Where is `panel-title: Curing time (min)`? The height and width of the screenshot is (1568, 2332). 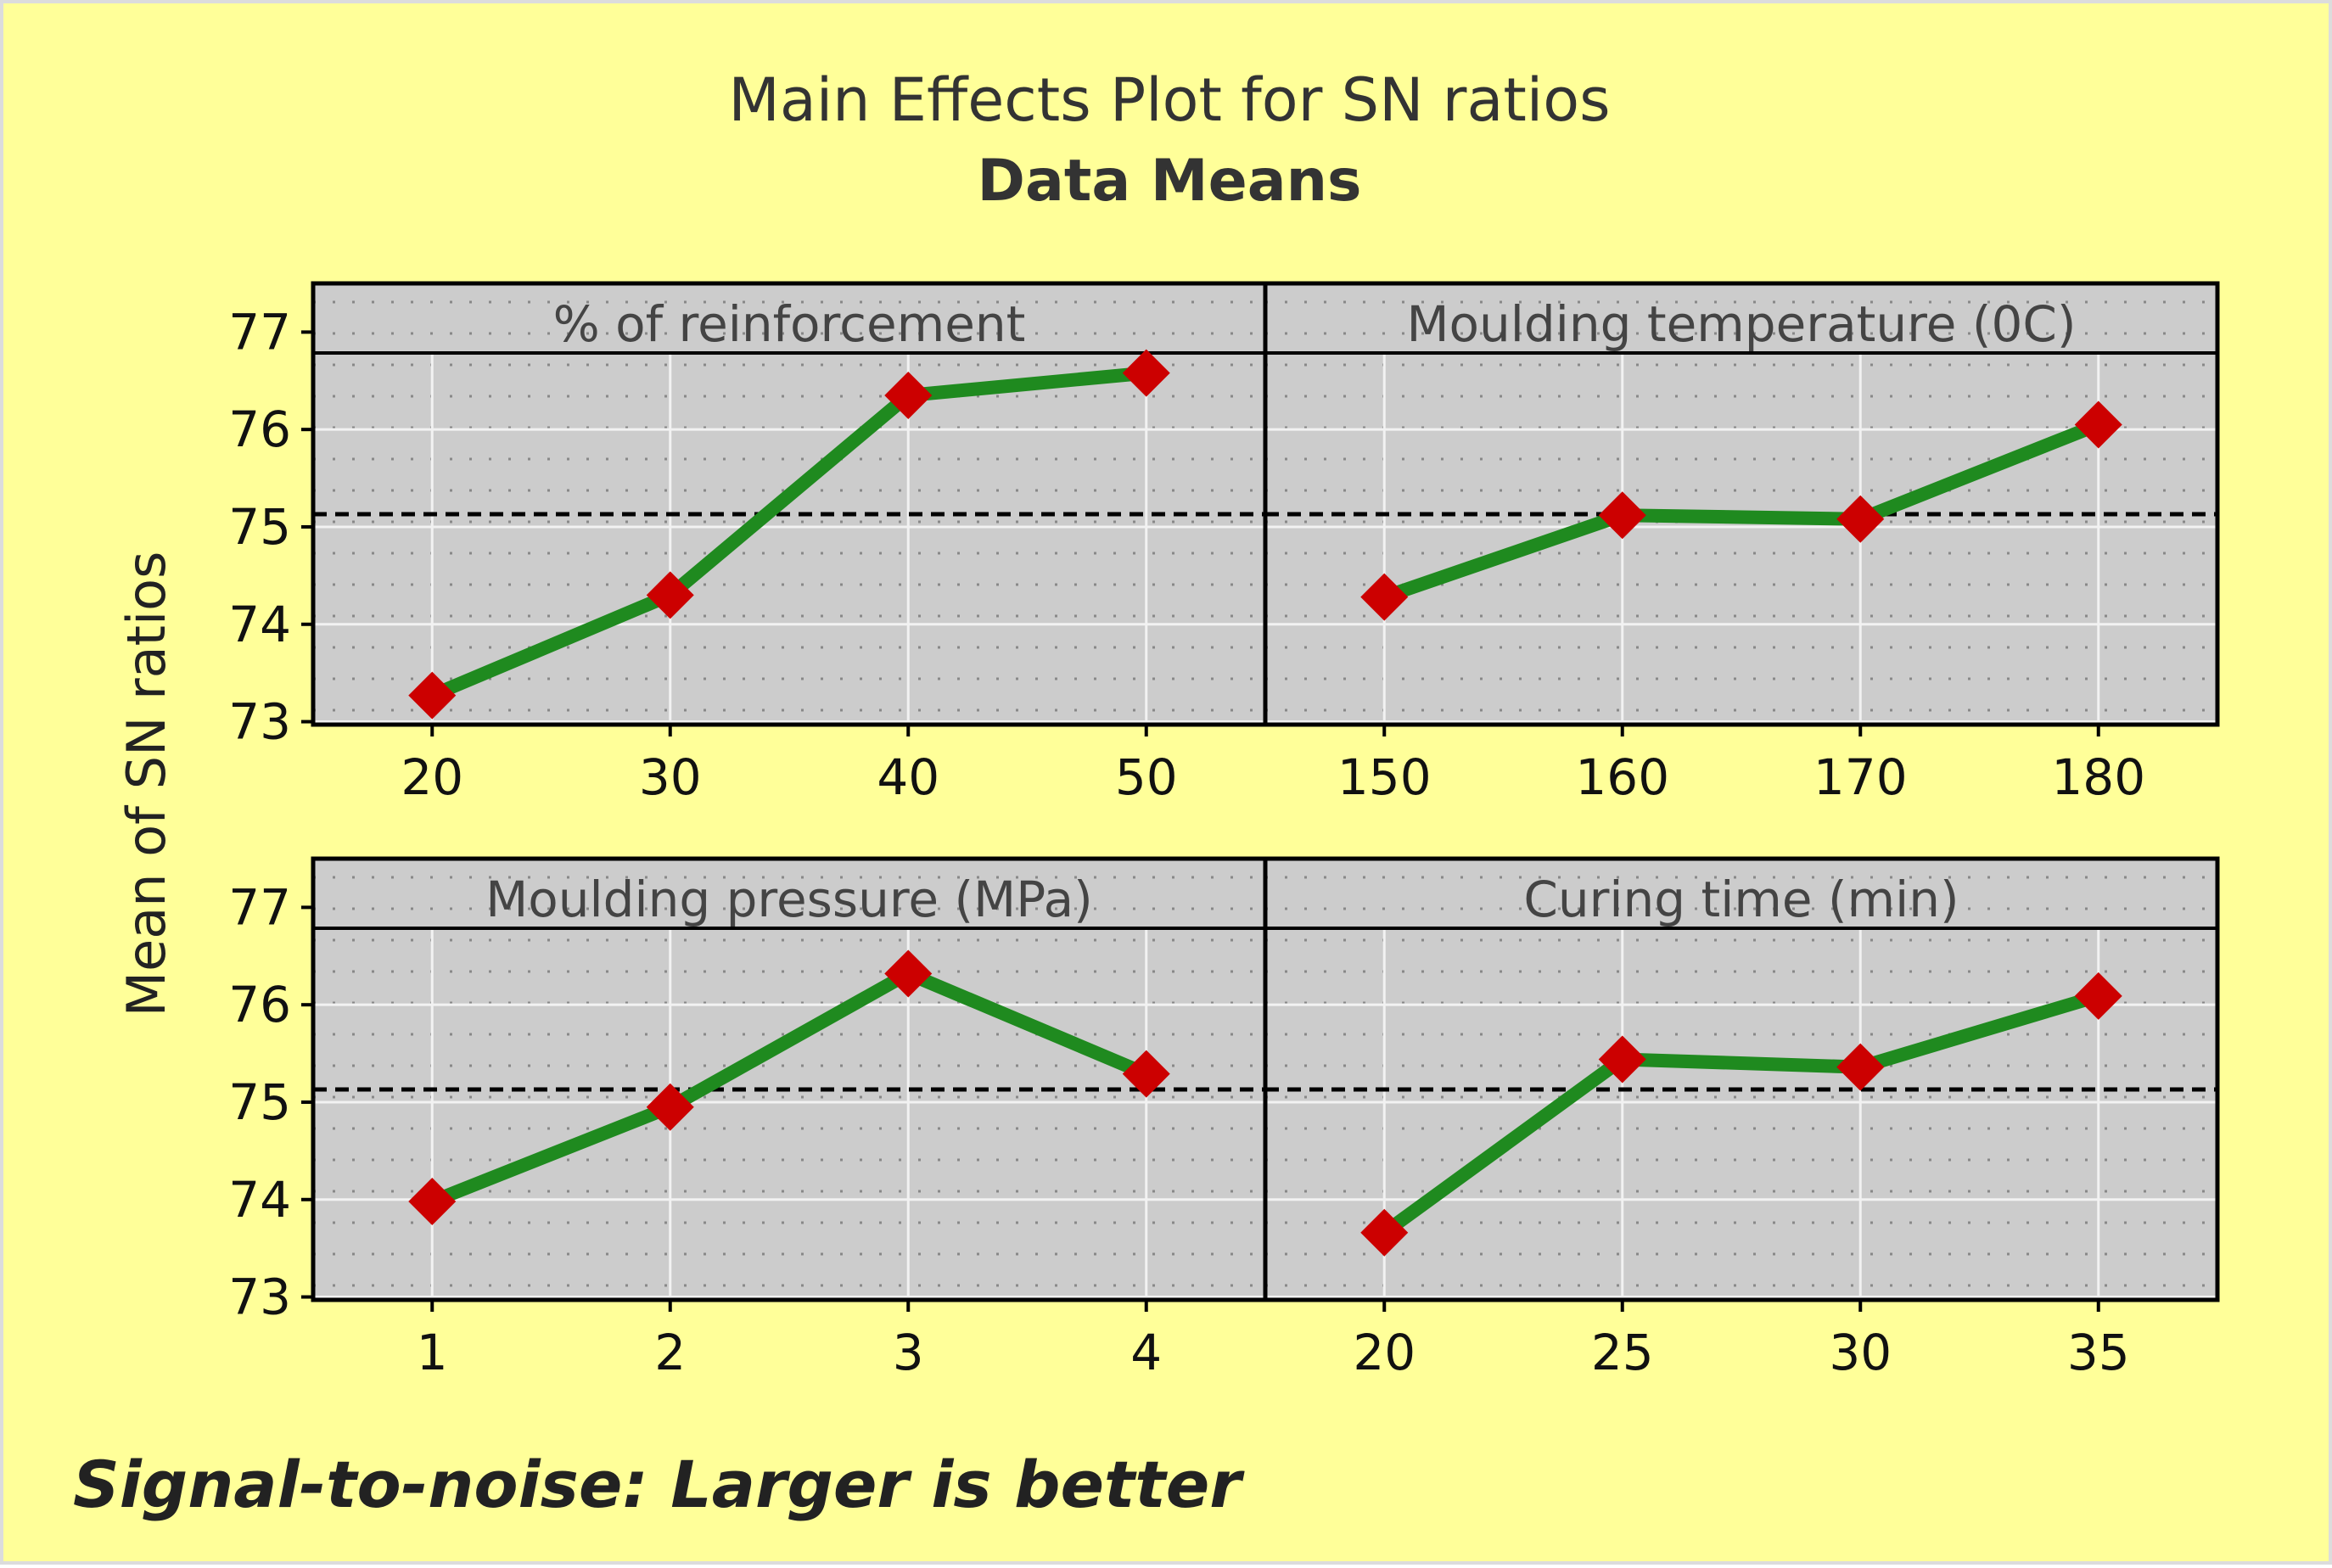 panel-title: Curing time (min) is located at coordinates (1741, 899).